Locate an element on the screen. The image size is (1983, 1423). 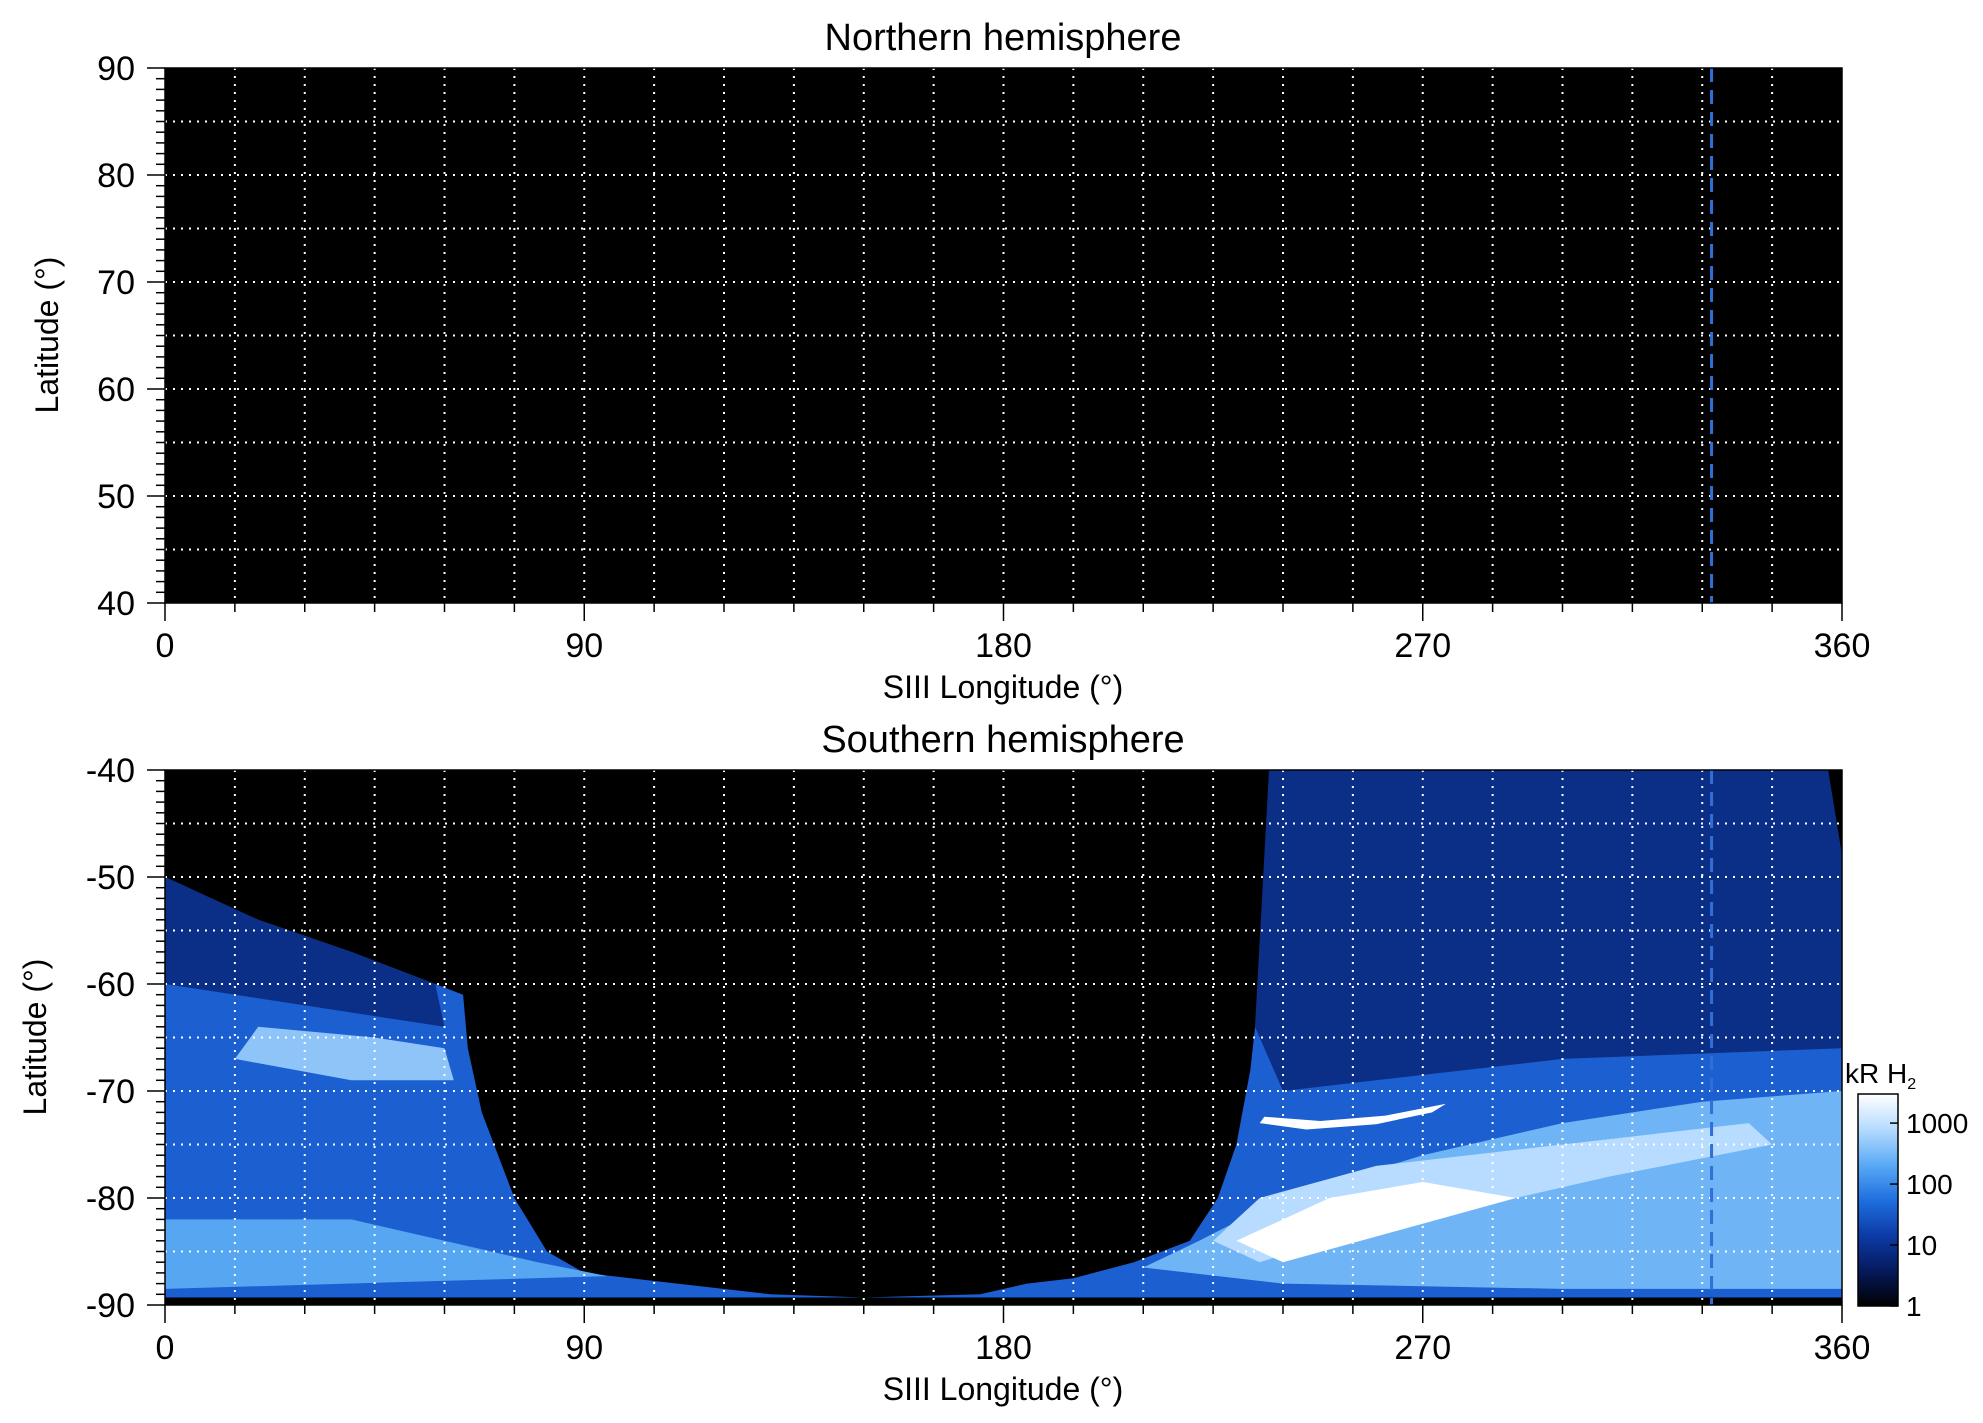
southern-x-axis-label: SIII Longitude (°) is located at coordinates (1003, 1389).